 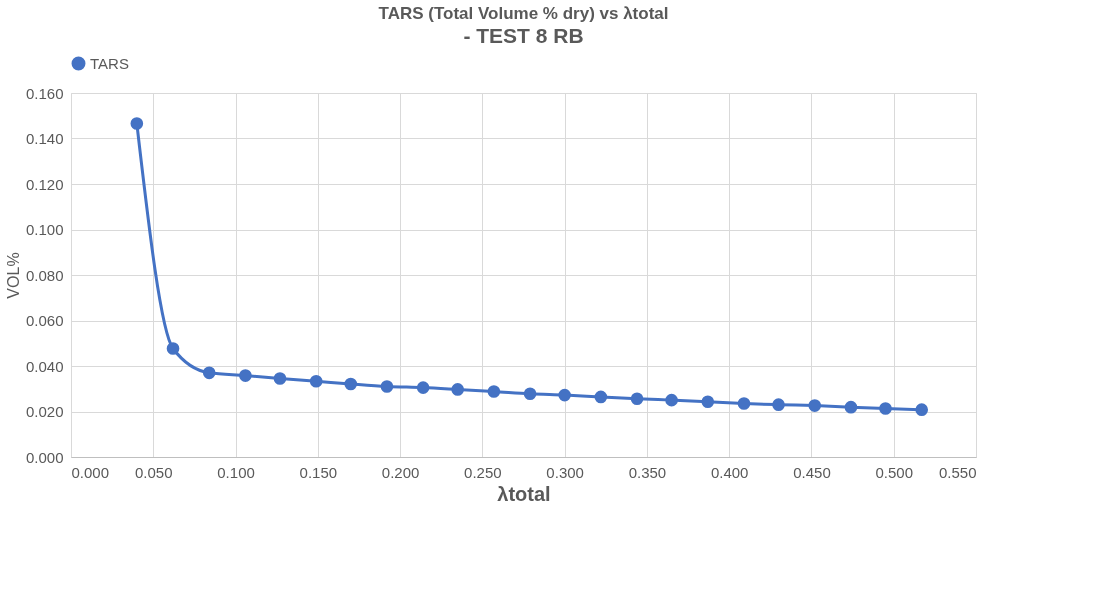 What do you see at coordinates (523, 35) in the screenshot?
I see `chart-subtitle: - TEST 8 RB` at bounding box center [523, 35].